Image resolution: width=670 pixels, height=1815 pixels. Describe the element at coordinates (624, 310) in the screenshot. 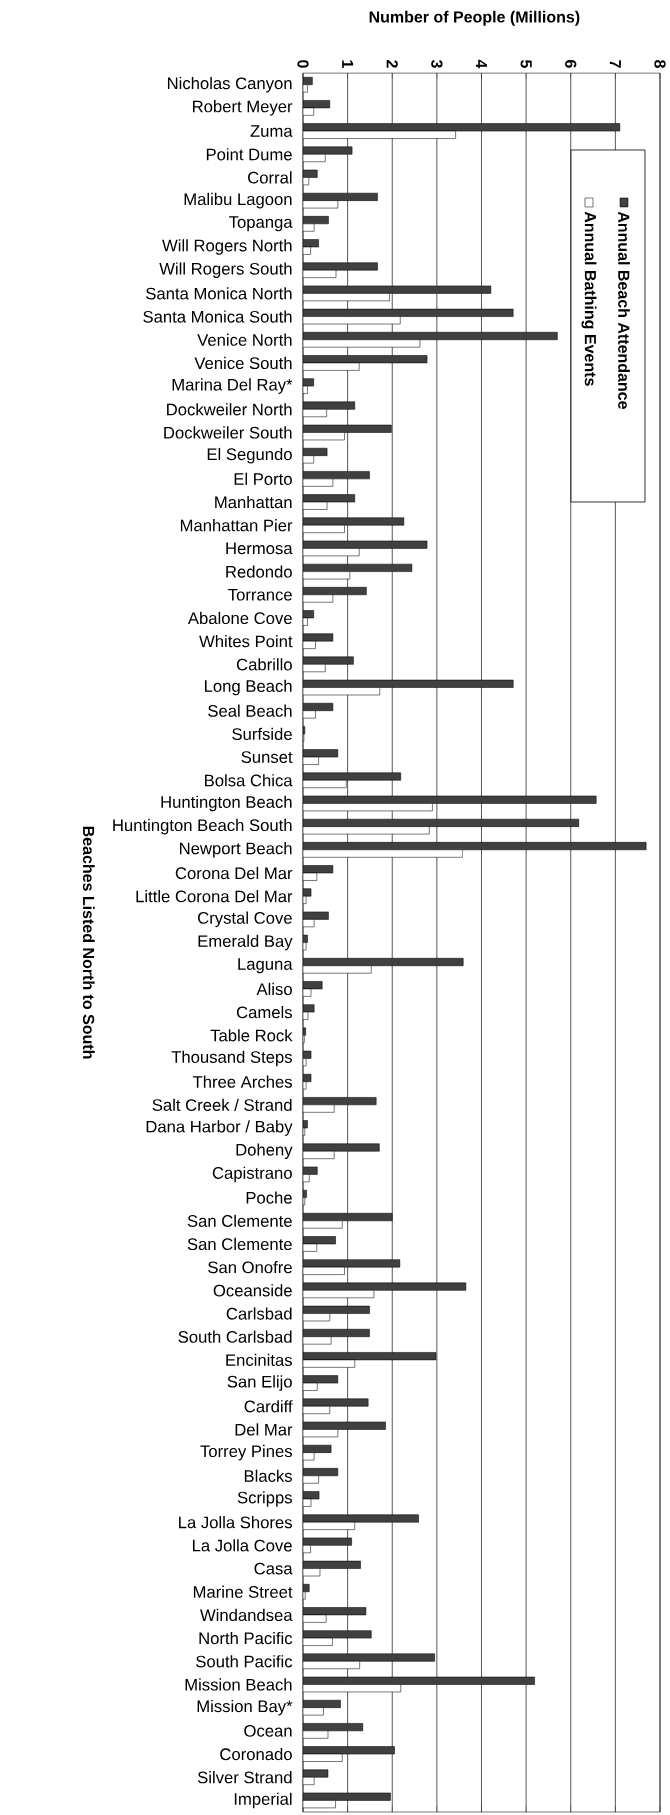

I see `legend-label: Annual Beach Attendance` at that location.